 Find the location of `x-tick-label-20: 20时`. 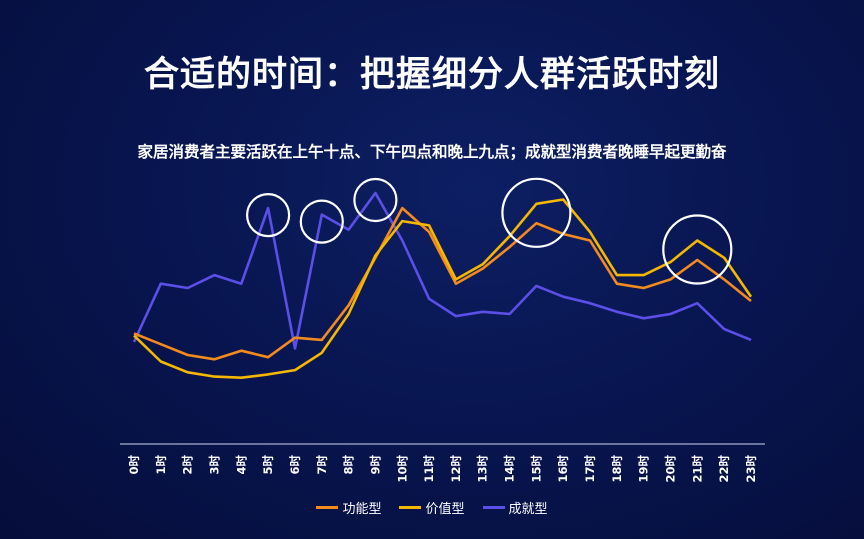

x-tick-label-20: 20时 is located at coordinates (671, 469).